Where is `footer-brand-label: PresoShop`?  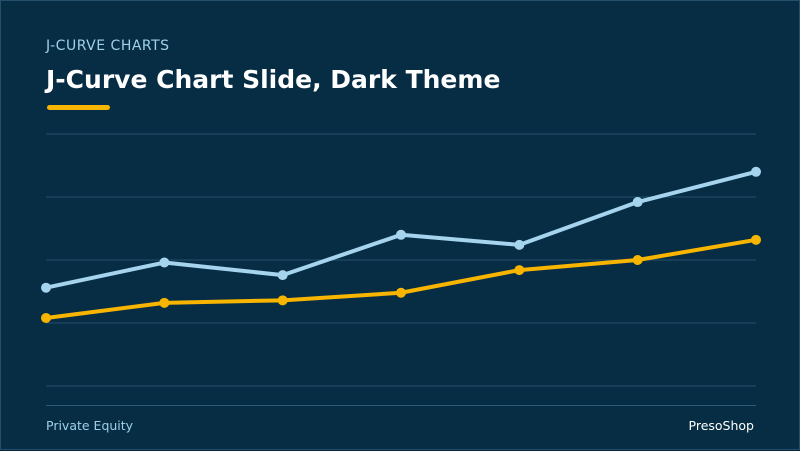 footer-brand-label: PresoShop is located at coordinates (721, 425).